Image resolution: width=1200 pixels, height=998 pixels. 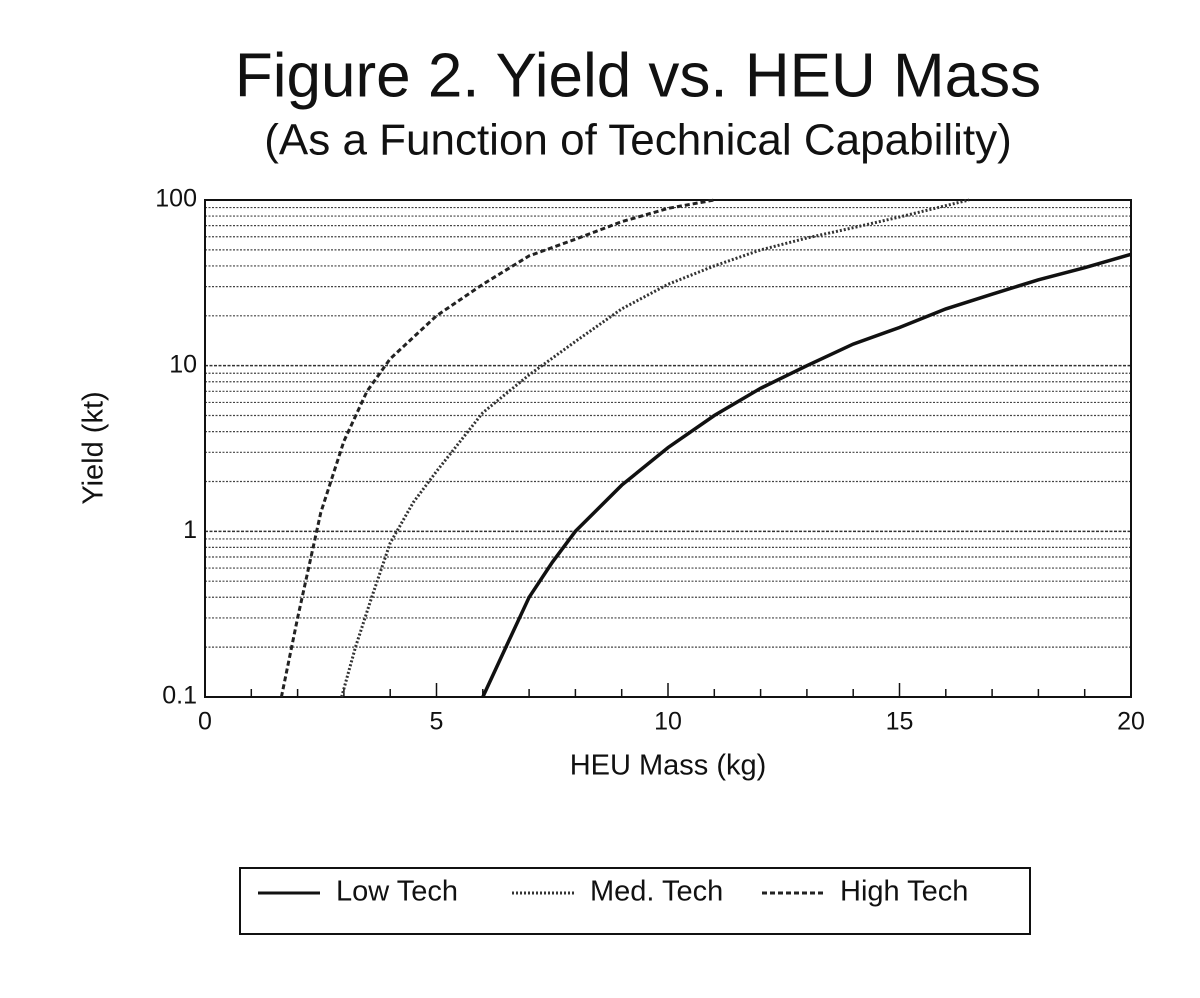 What do you see at coordinates (190, 530) in the screenshot?
I see `y-tick-label: 1` at bounding box center [190, 530].